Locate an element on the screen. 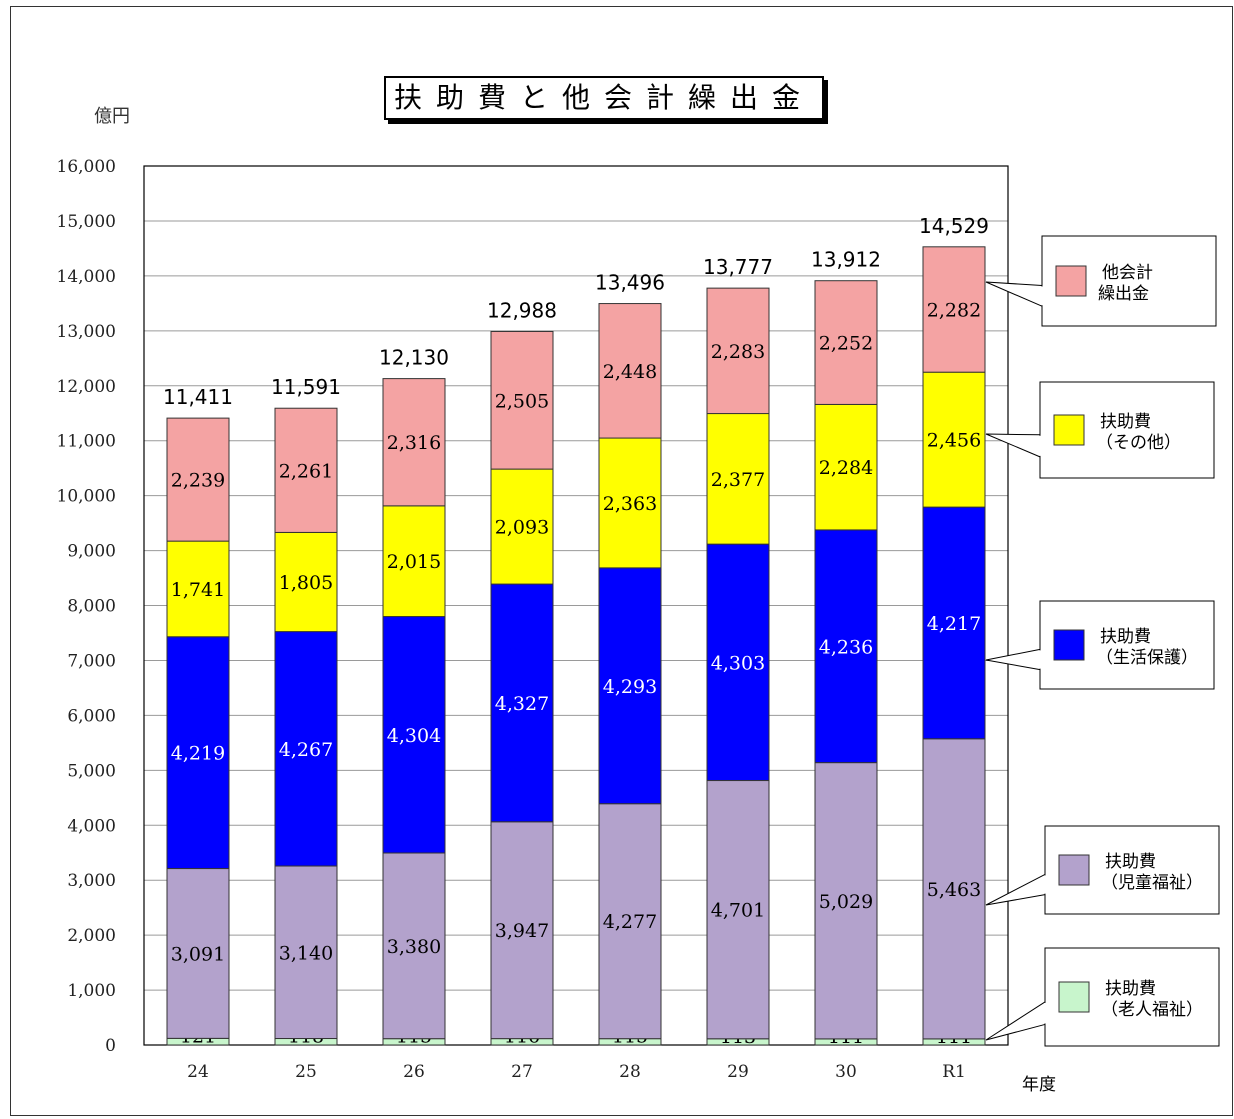  bar-total-label: 13,777 is located at coordinates (738, 267).